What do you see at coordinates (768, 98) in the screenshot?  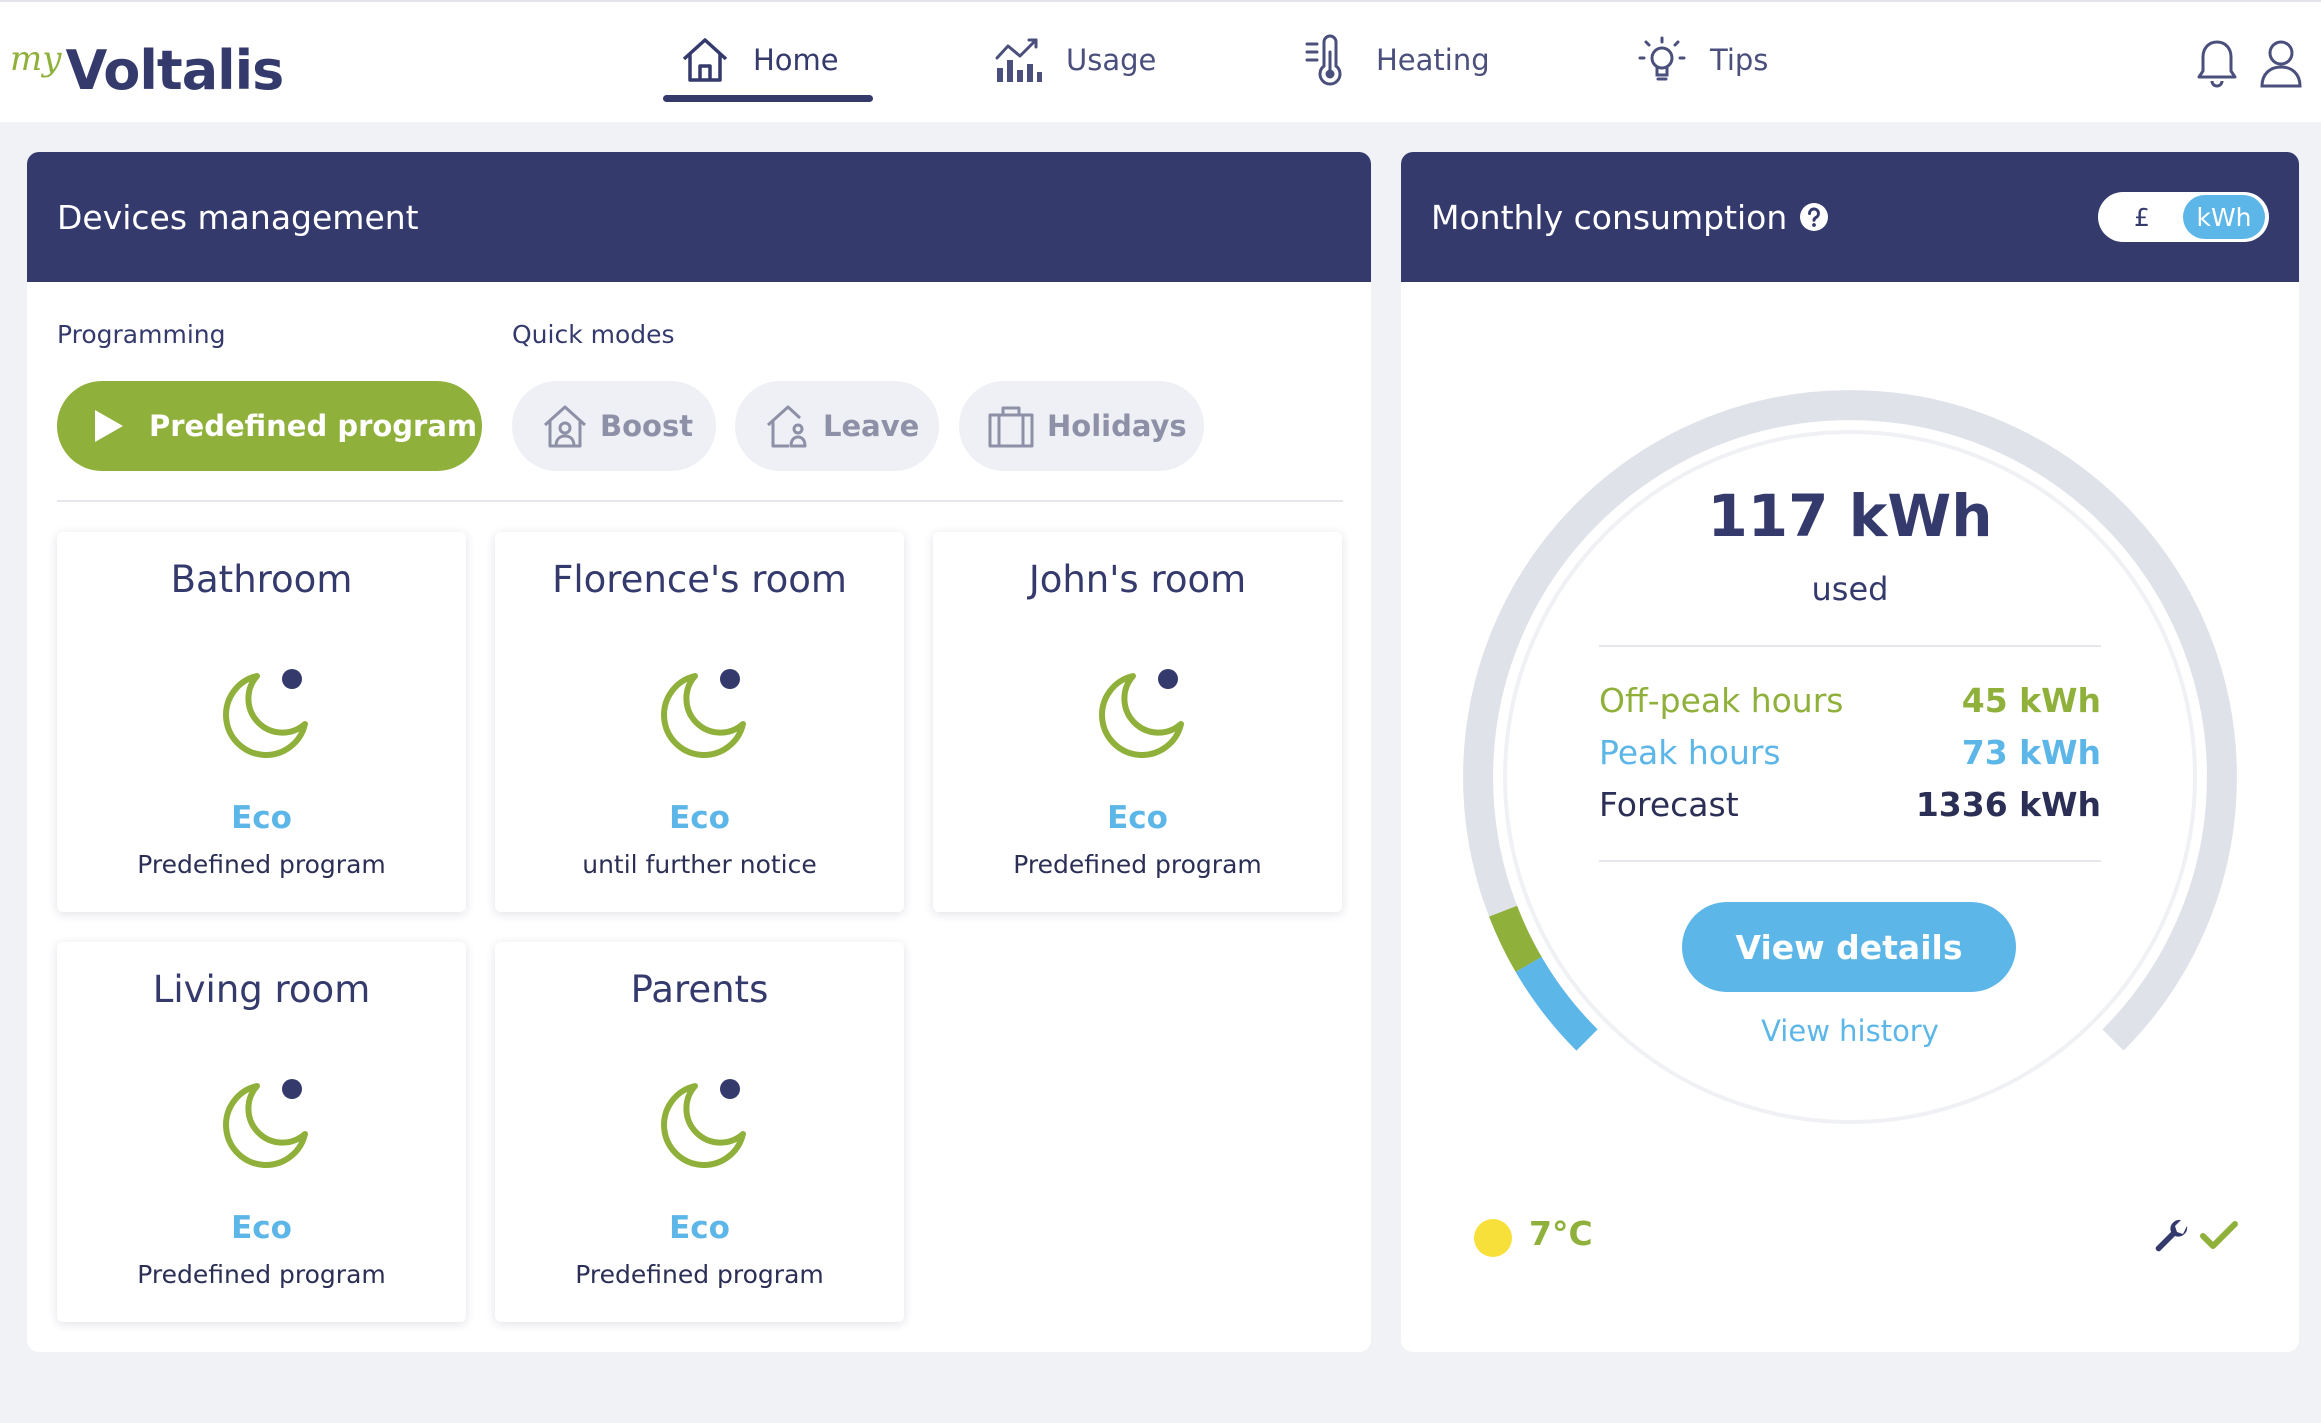 I see `active-tab-indicator` at bounding box center [768, 98].